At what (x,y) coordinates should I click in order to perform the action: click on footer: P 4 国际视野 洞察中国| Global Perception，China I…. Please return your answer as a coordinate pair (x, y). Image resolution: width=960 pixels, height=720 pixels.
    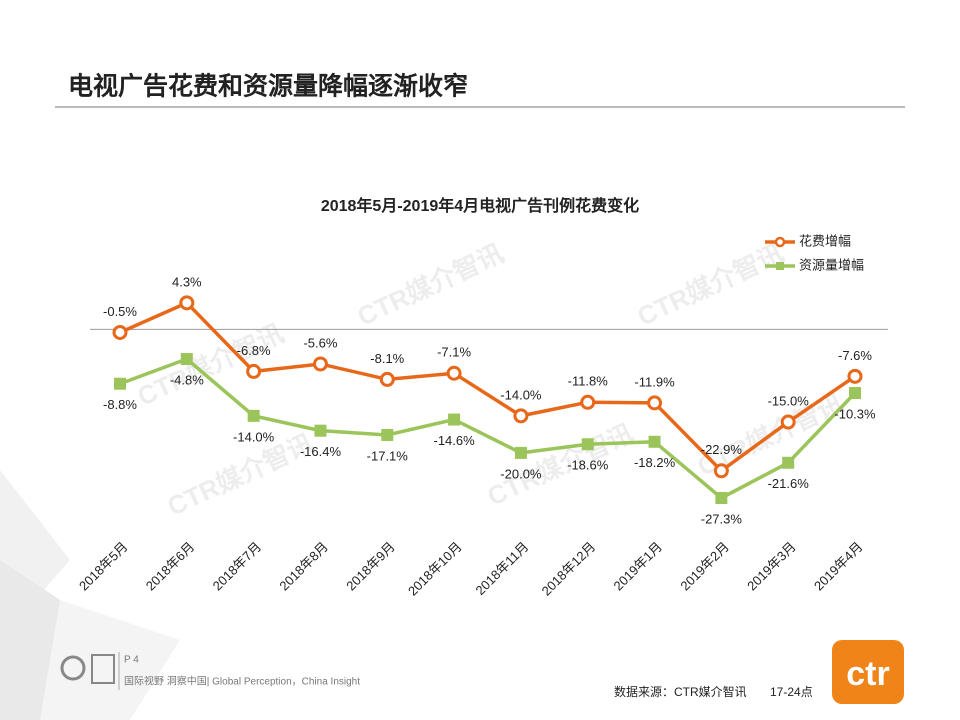
    Looking at the image, I should click on (482, 672).